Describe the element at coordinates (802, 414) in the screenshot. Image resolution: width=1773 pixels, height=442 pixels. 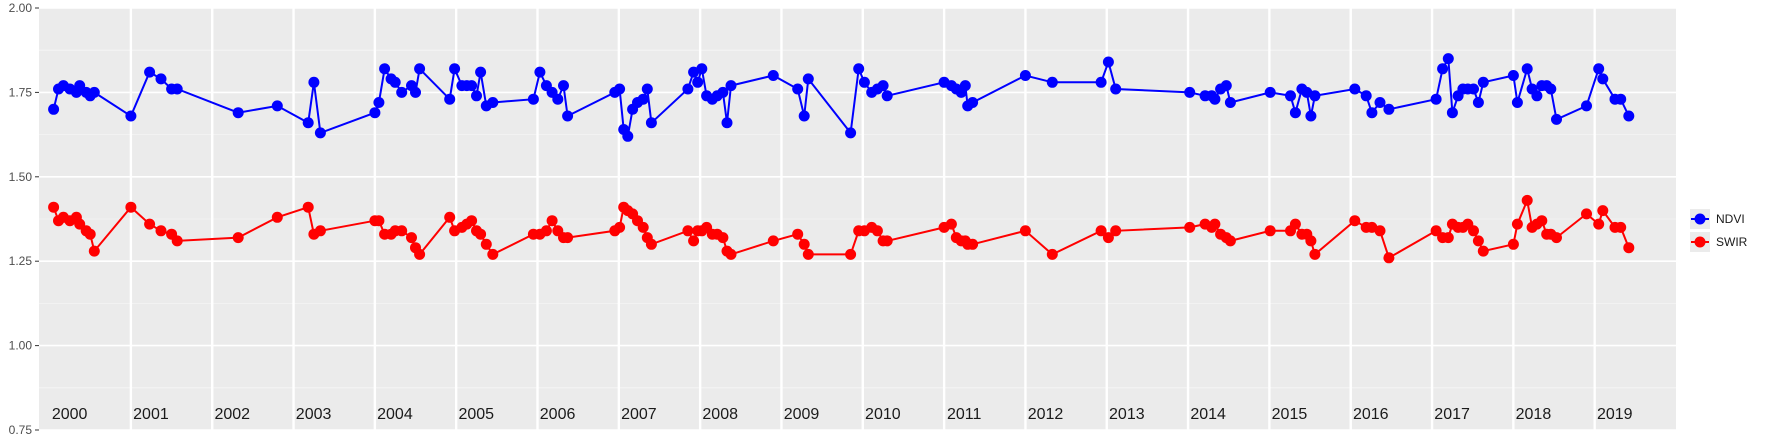
I see `year-label: 2009` at that location.